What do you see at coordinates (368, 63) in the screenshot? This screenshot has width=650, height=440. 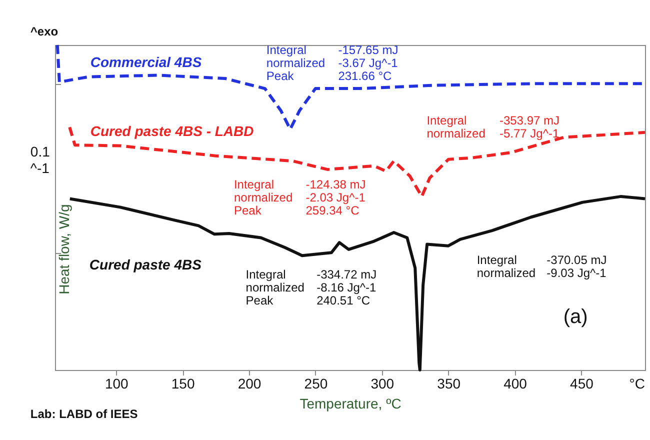 I see `annotation: -157.65 mJ -3.67 Jg^-1 231.66 °C` at bounding box center [368, 63].